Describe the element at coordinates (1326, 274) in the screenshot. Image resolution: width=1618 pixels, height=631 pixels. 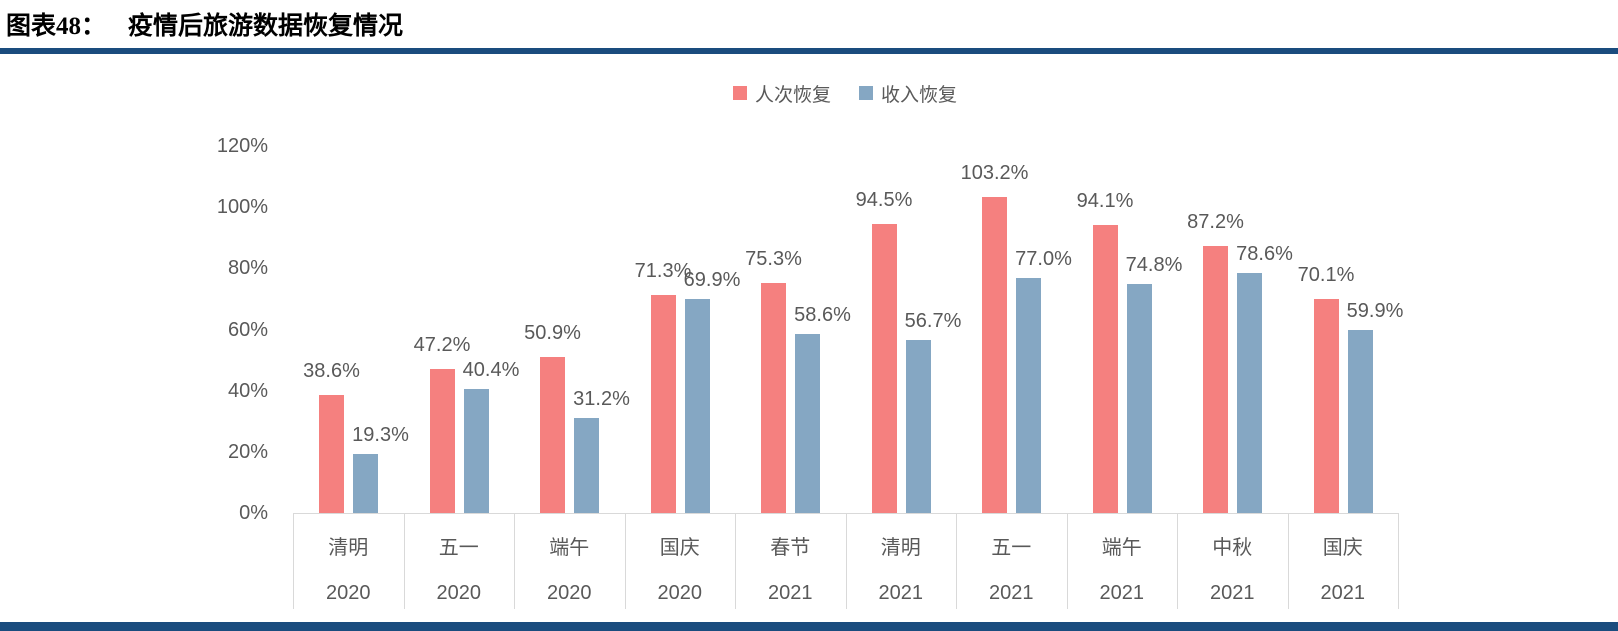
I see `data-label-visitor-recovery: 70.1%` at that location.